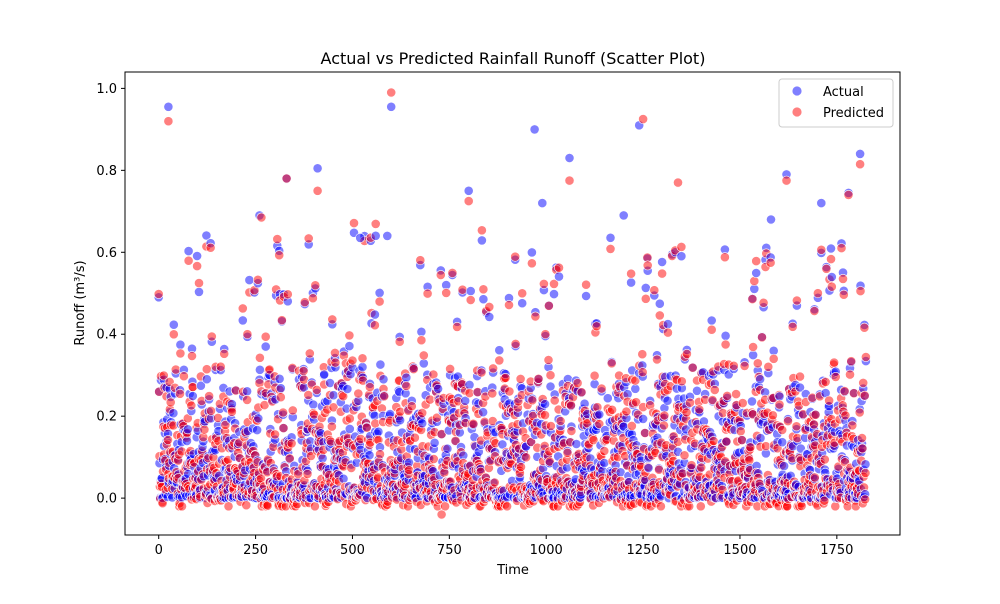 The width and height of the screenshot is (1000, 604). Describe the element at coordinates (110, 294) in the screenshot. I see `y-axis-ticks: 0.0 0.2 0.4 0.6 0.8 1.0` at that location.